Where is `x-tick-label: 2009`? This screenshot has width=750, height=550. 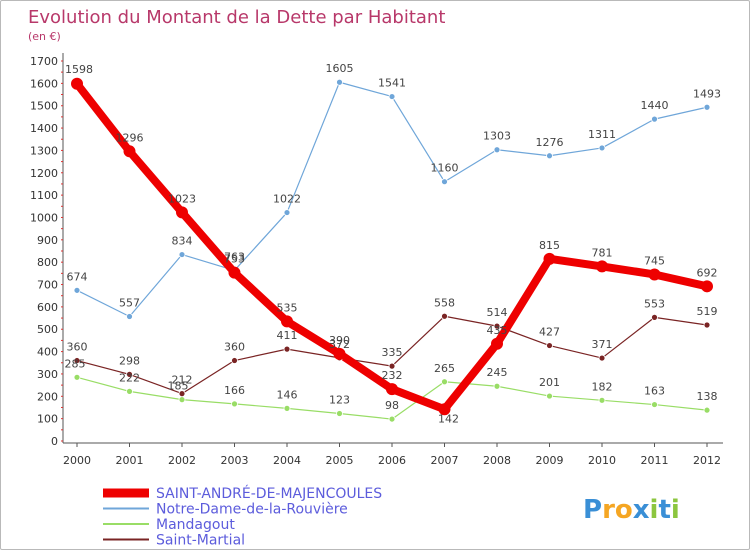
x-tick-label: 2009 is located at coordinates (550, 460).